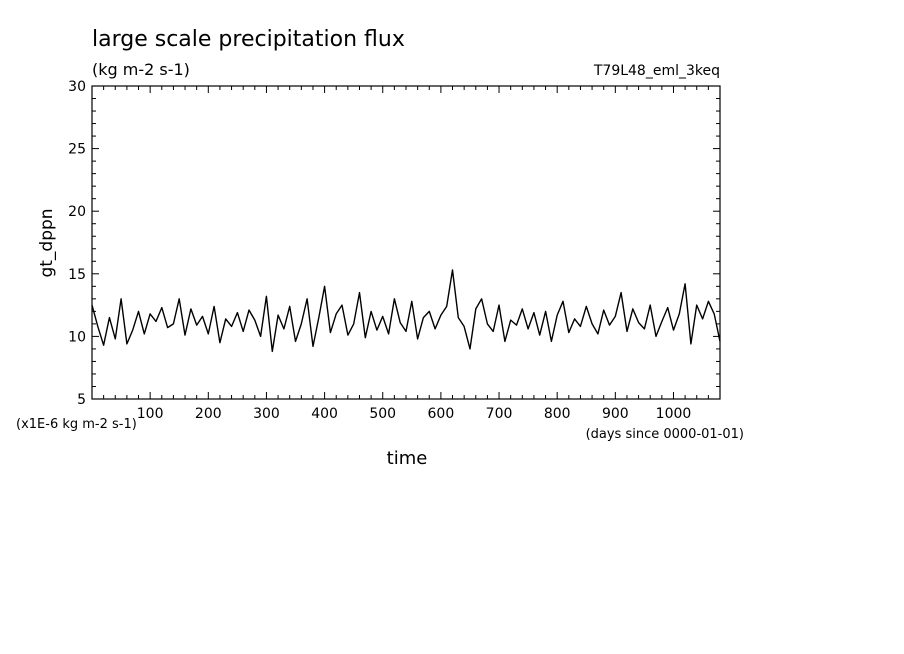 This screenshot has height=654, width=904. What do you see at coordinates (47, 242) in the screenshot?
I see `y-axis-label: gt_dppn` at bounding box center [47, 242].